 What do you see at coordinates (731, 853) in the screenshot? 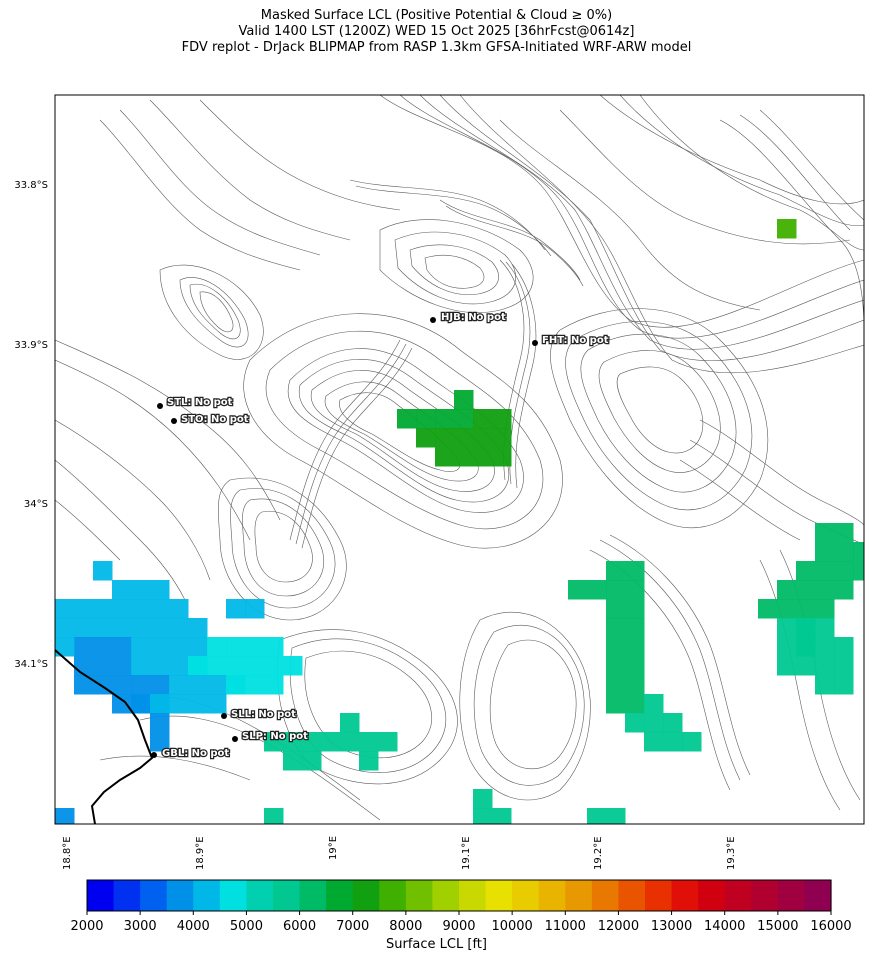
I see `lon-label: 19.3°E` at bounding box center [731, 853].